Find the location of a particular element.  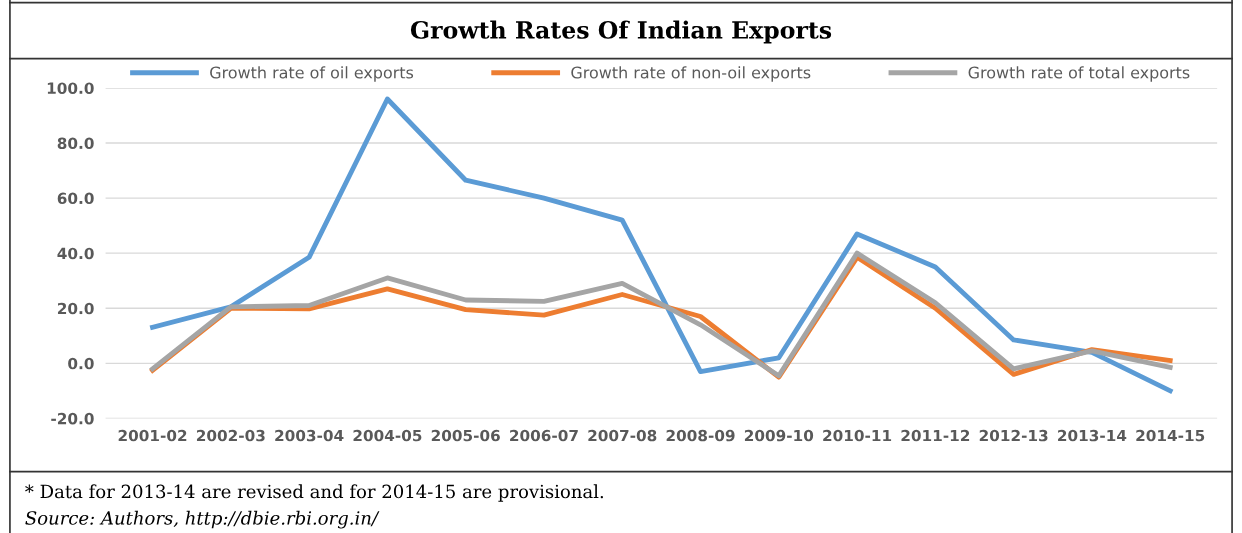

x-tick-label: 2008-09 is located at coordinates (700, 435).